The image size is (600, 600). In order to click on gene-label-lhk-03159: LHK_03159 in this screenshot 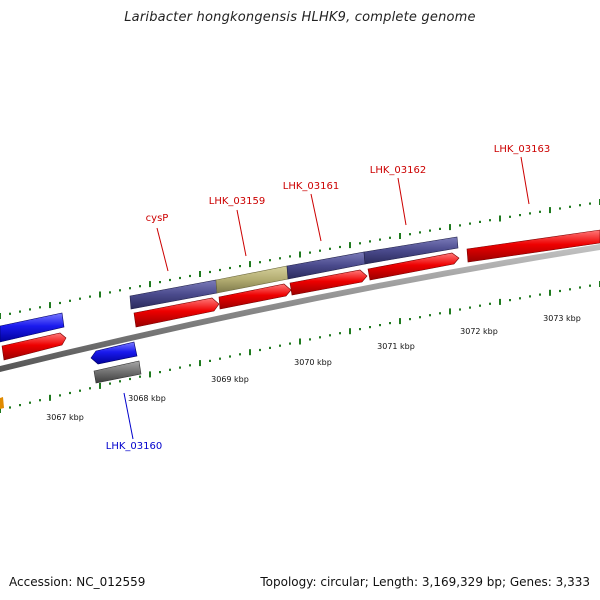, I will do `click(237, 201)`.